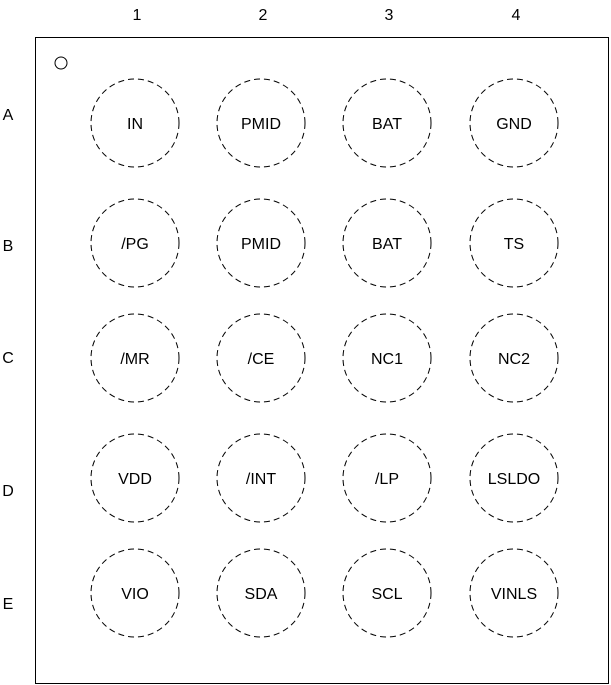  Describe the element at coordinates (8, 115) in the screenshot. I see `row-label: A` at that location.